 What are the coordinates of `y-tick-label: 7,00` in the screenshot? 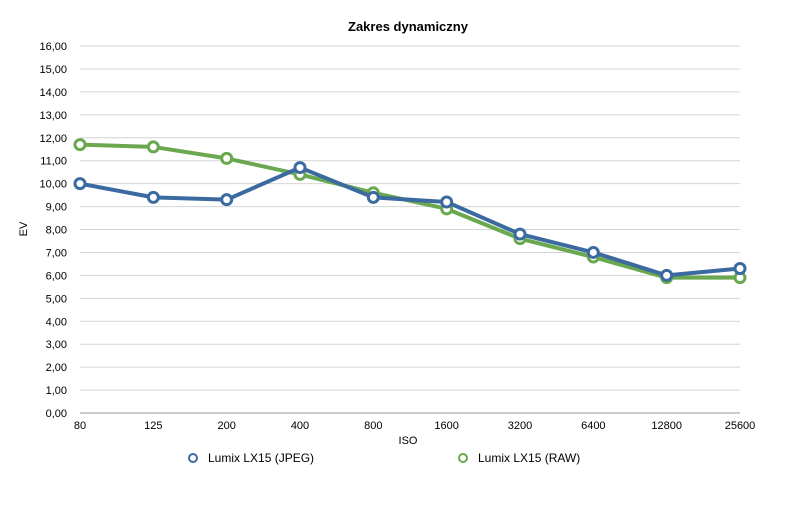 It's located at (56, 253).